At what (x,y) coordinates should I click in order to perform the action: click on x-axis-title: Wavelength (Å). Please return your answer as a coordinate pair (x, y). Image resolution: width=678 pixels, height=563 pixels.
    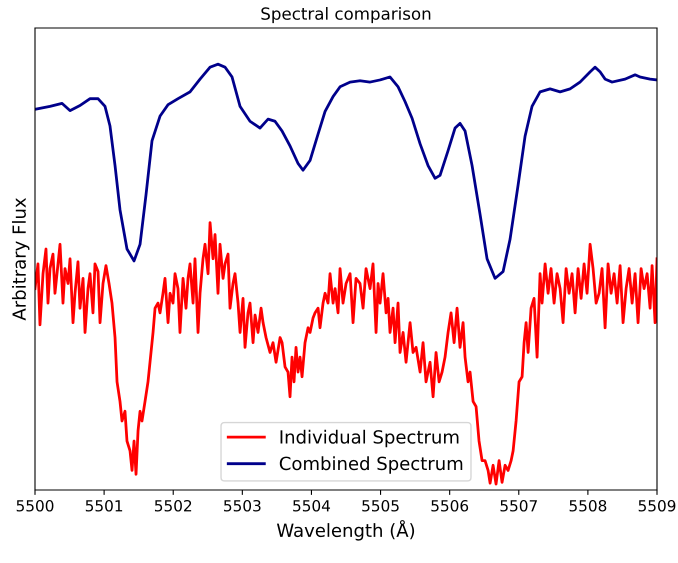
    Looking at the image, I should click on (345, 530).